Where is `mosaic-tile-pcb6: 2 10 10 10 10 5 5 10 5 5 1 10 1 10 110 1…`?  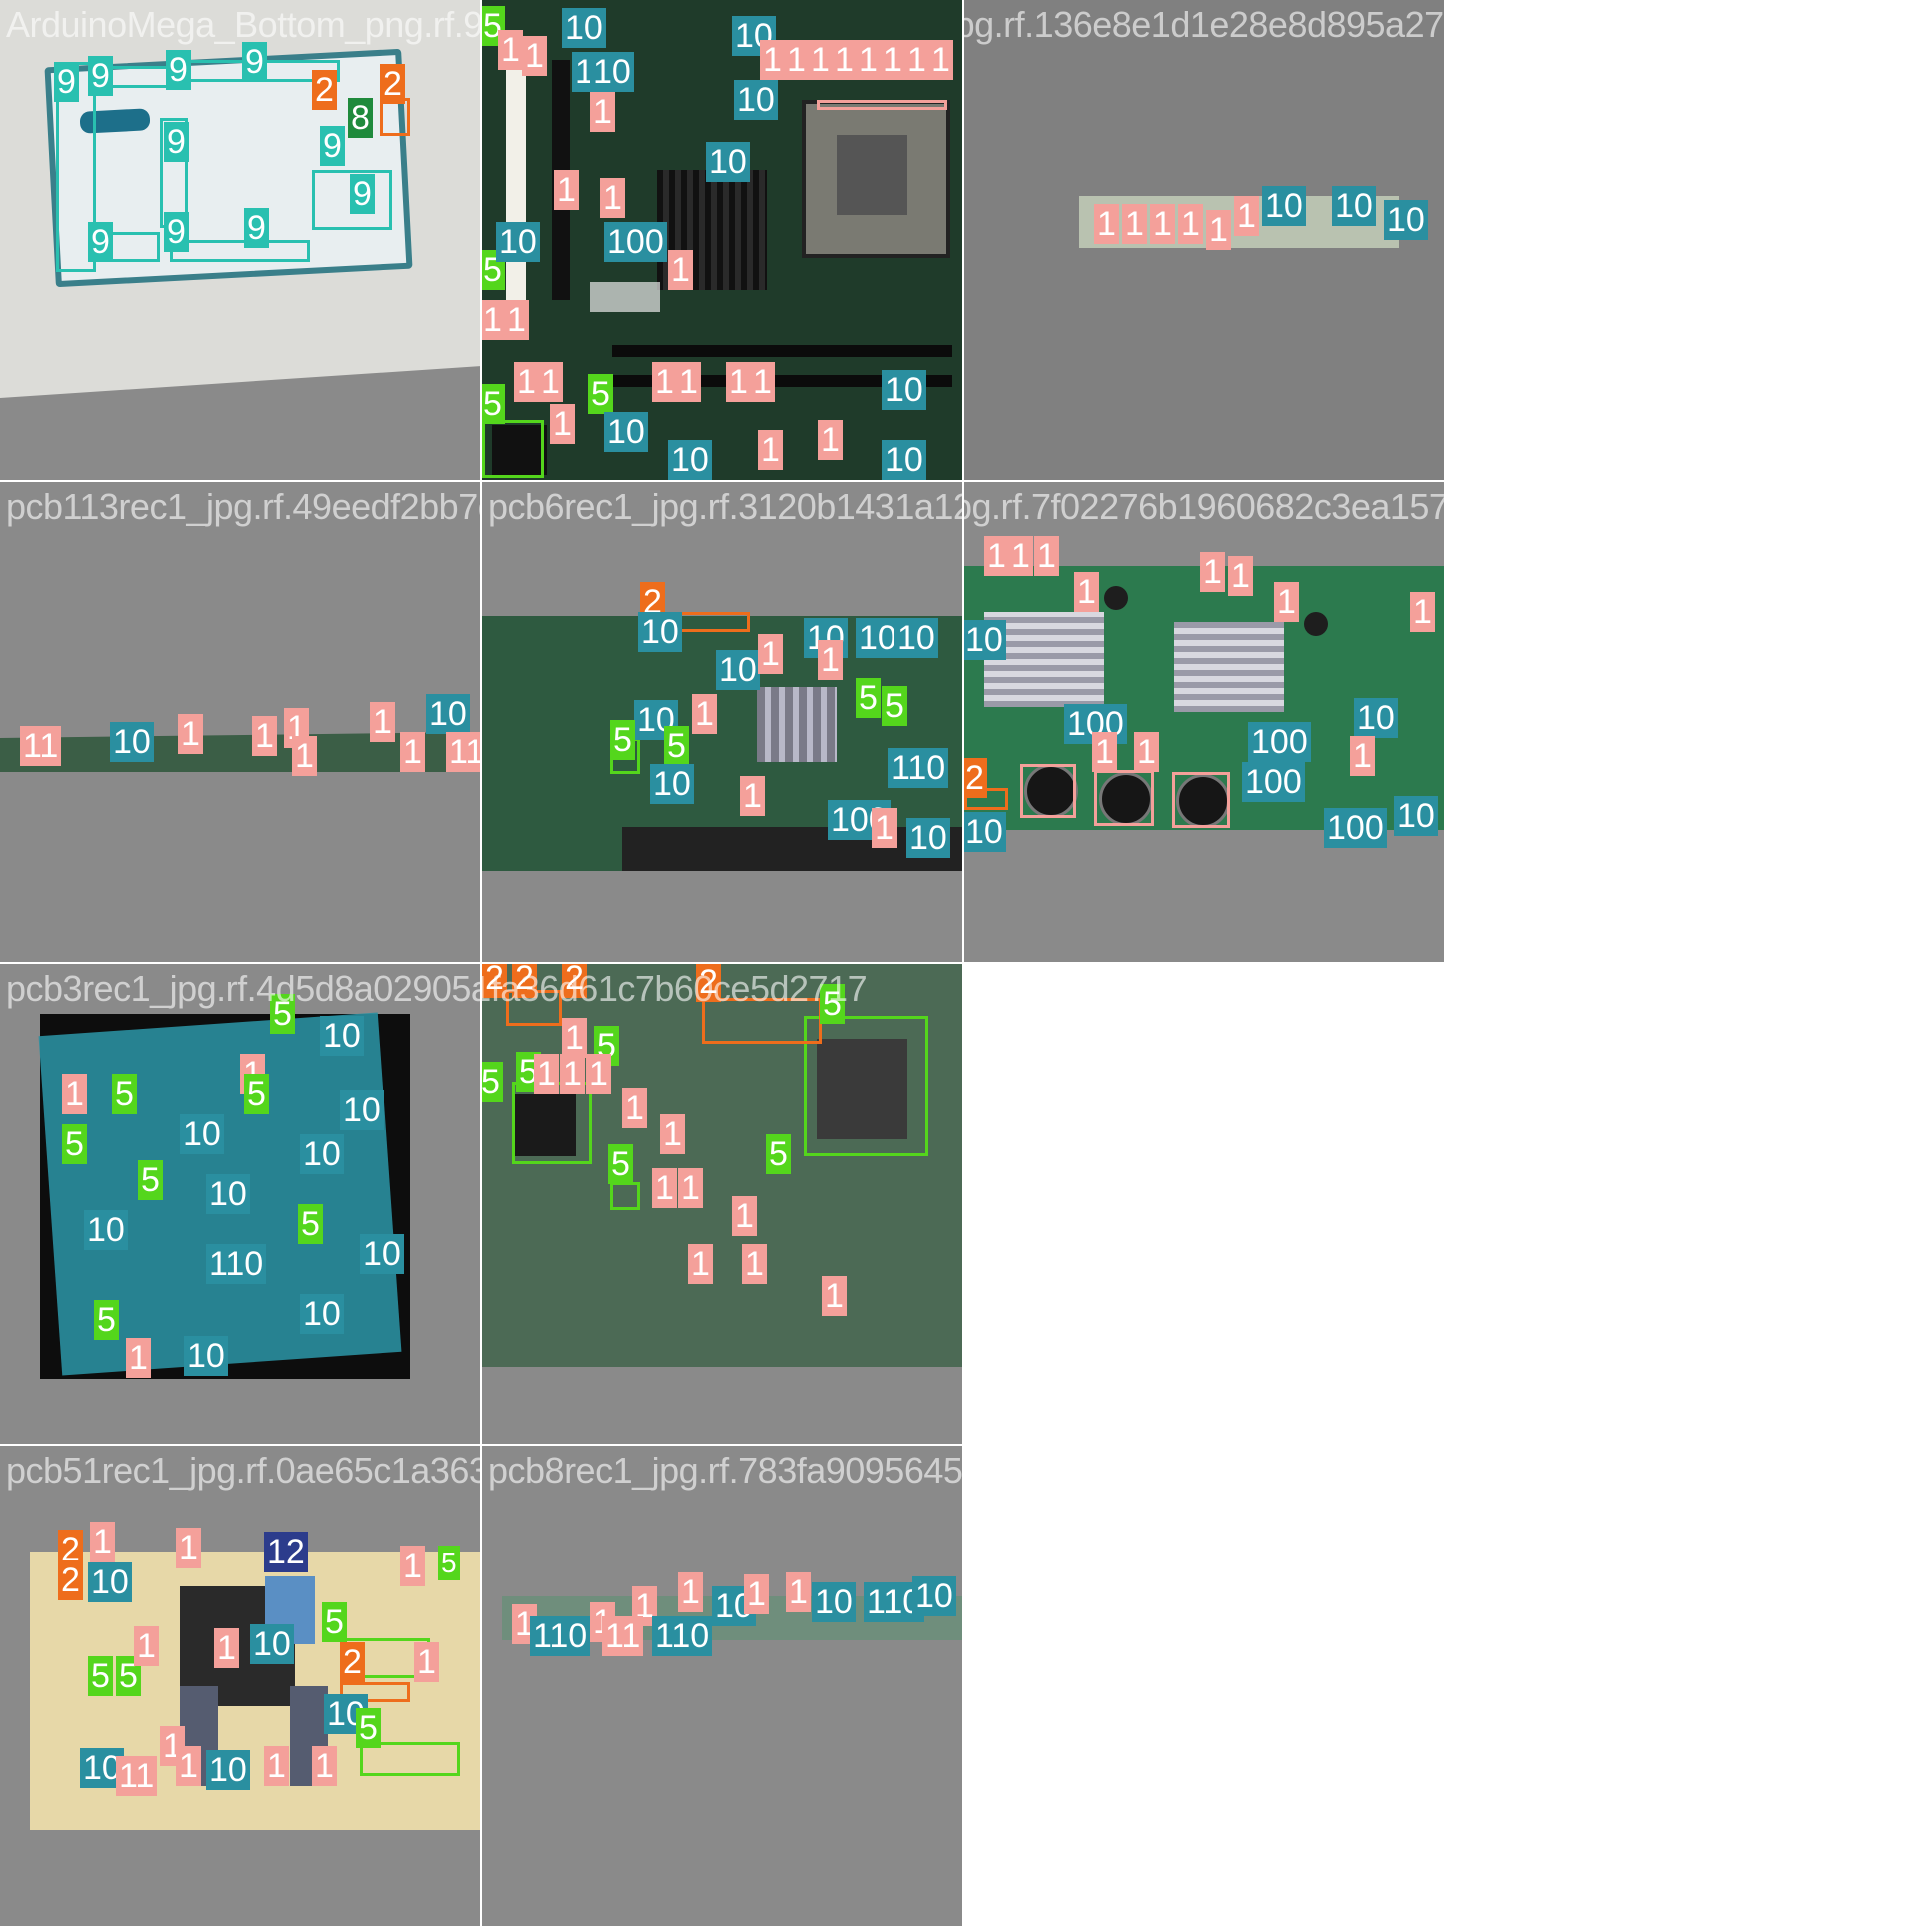
mosaic-tile-pcb6: 2 10 10 10 10 5 5 10 5 5 1 10 1 10 110 1… is located at coordinates (722, 722).